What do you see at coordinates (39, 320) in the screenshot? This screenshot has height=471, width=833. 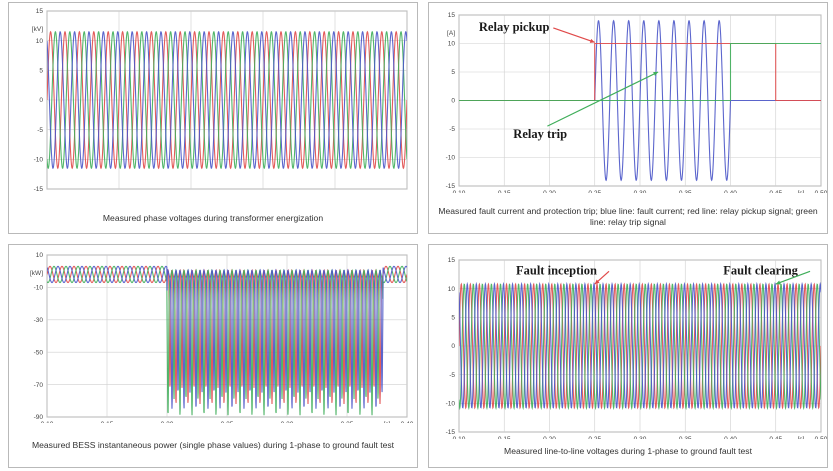 I see `y-tick-label: -30` at bounding box center [39, 320].